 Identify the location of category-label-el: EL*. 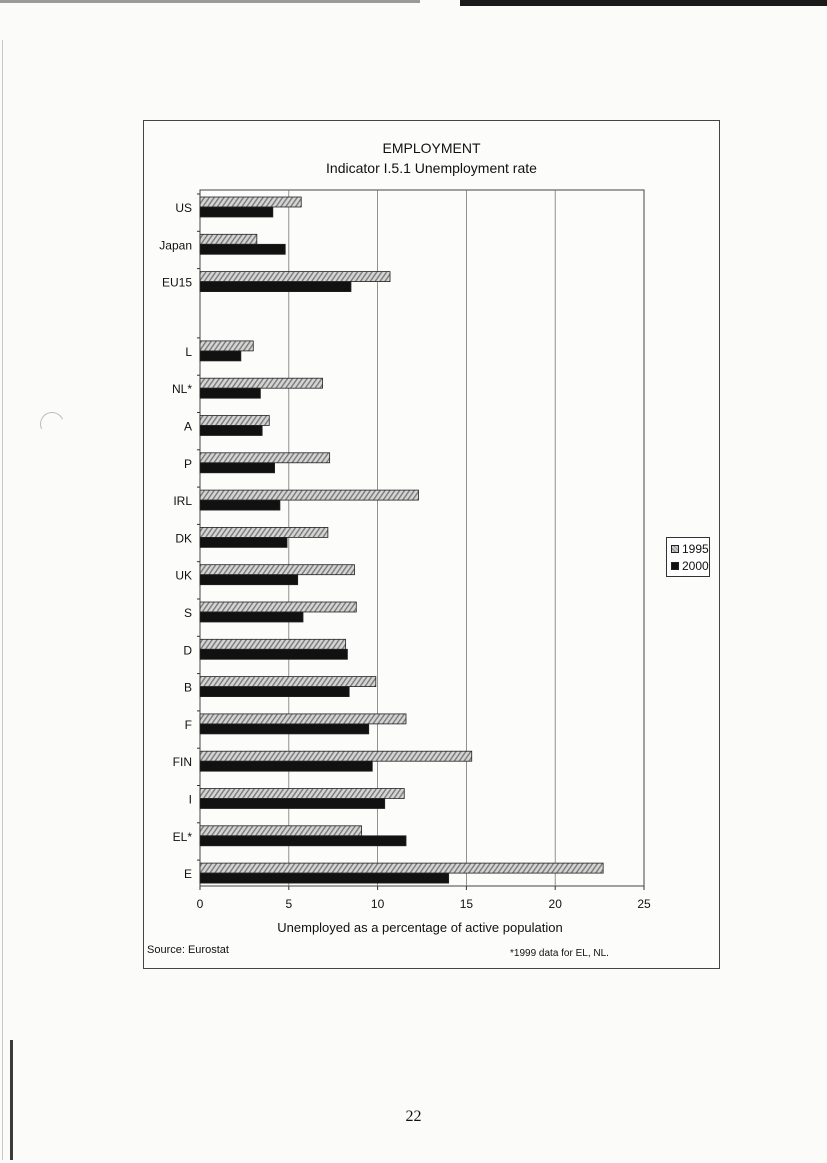
(183, 837).